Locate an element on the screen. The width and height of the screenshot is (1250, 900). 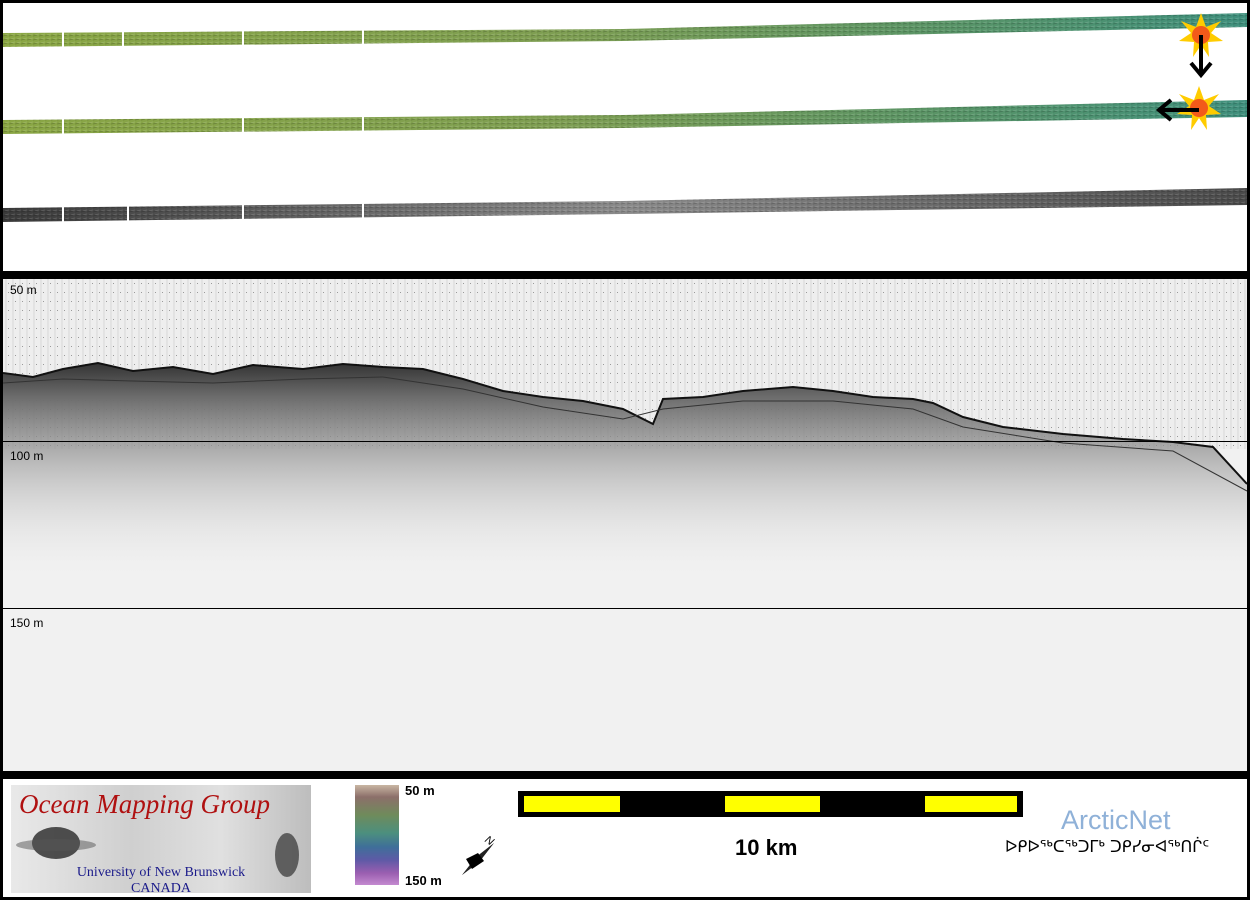
seabed-reflector is located at coordinates (625, 423).